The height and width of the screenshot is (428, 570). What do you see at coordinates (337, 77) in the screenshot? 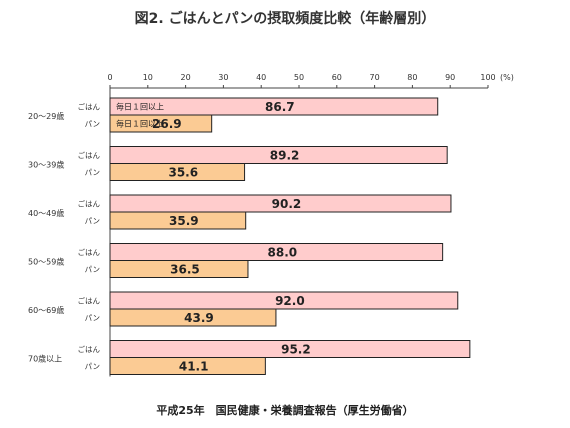
I see `x-tick-label: 60` at bounding box center [337, 77].